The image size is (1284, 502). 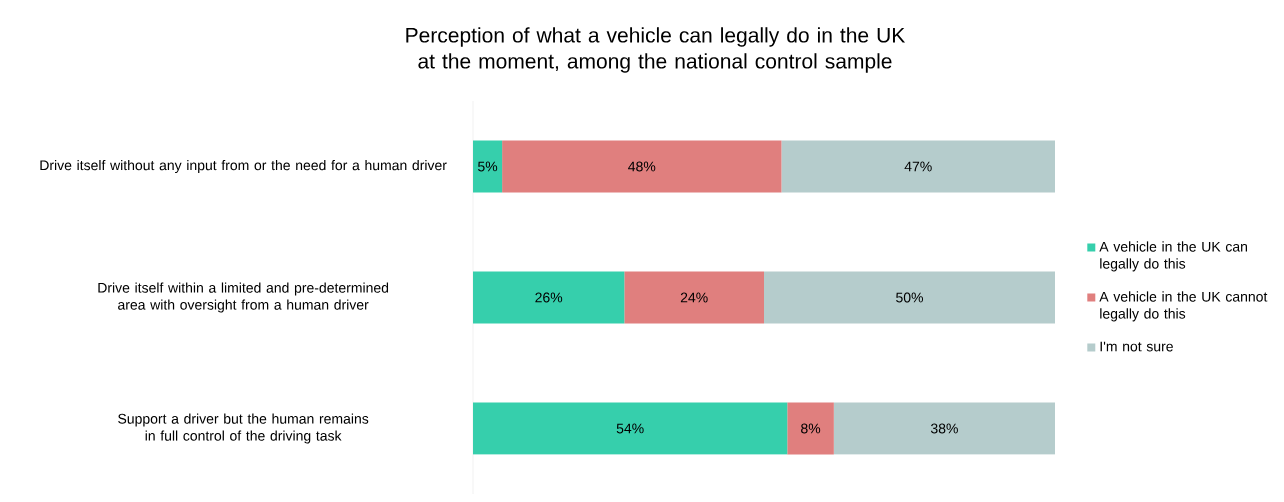 What do you see at coordinates (1183, 306) in the screenshot?
I see `legend-label: A vehicle in the UK cannot legally do this` at bounding box center [1183, 306].